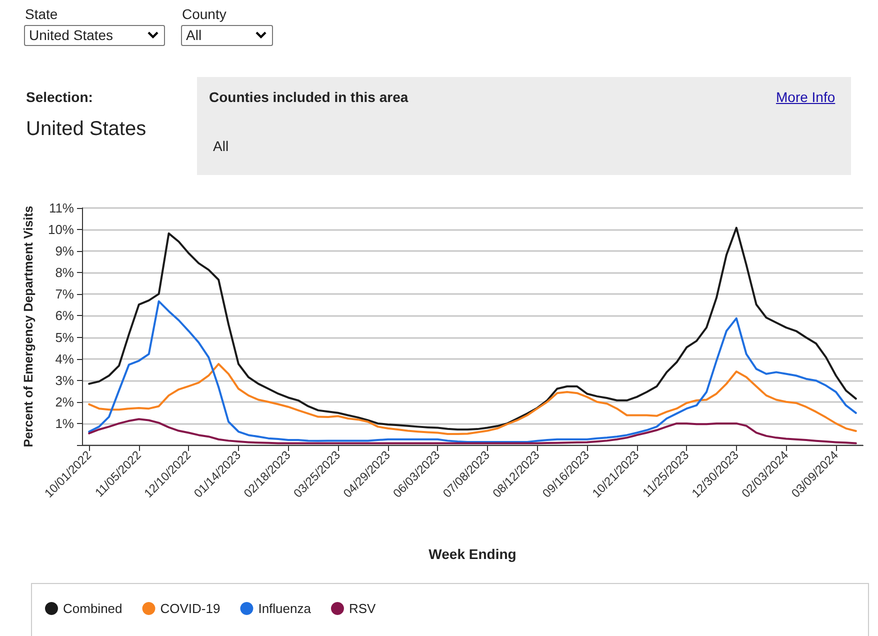  Describe the element at coordinates (64, 337) in the screenshot. I see `y-tick-label: 5%` at that location.